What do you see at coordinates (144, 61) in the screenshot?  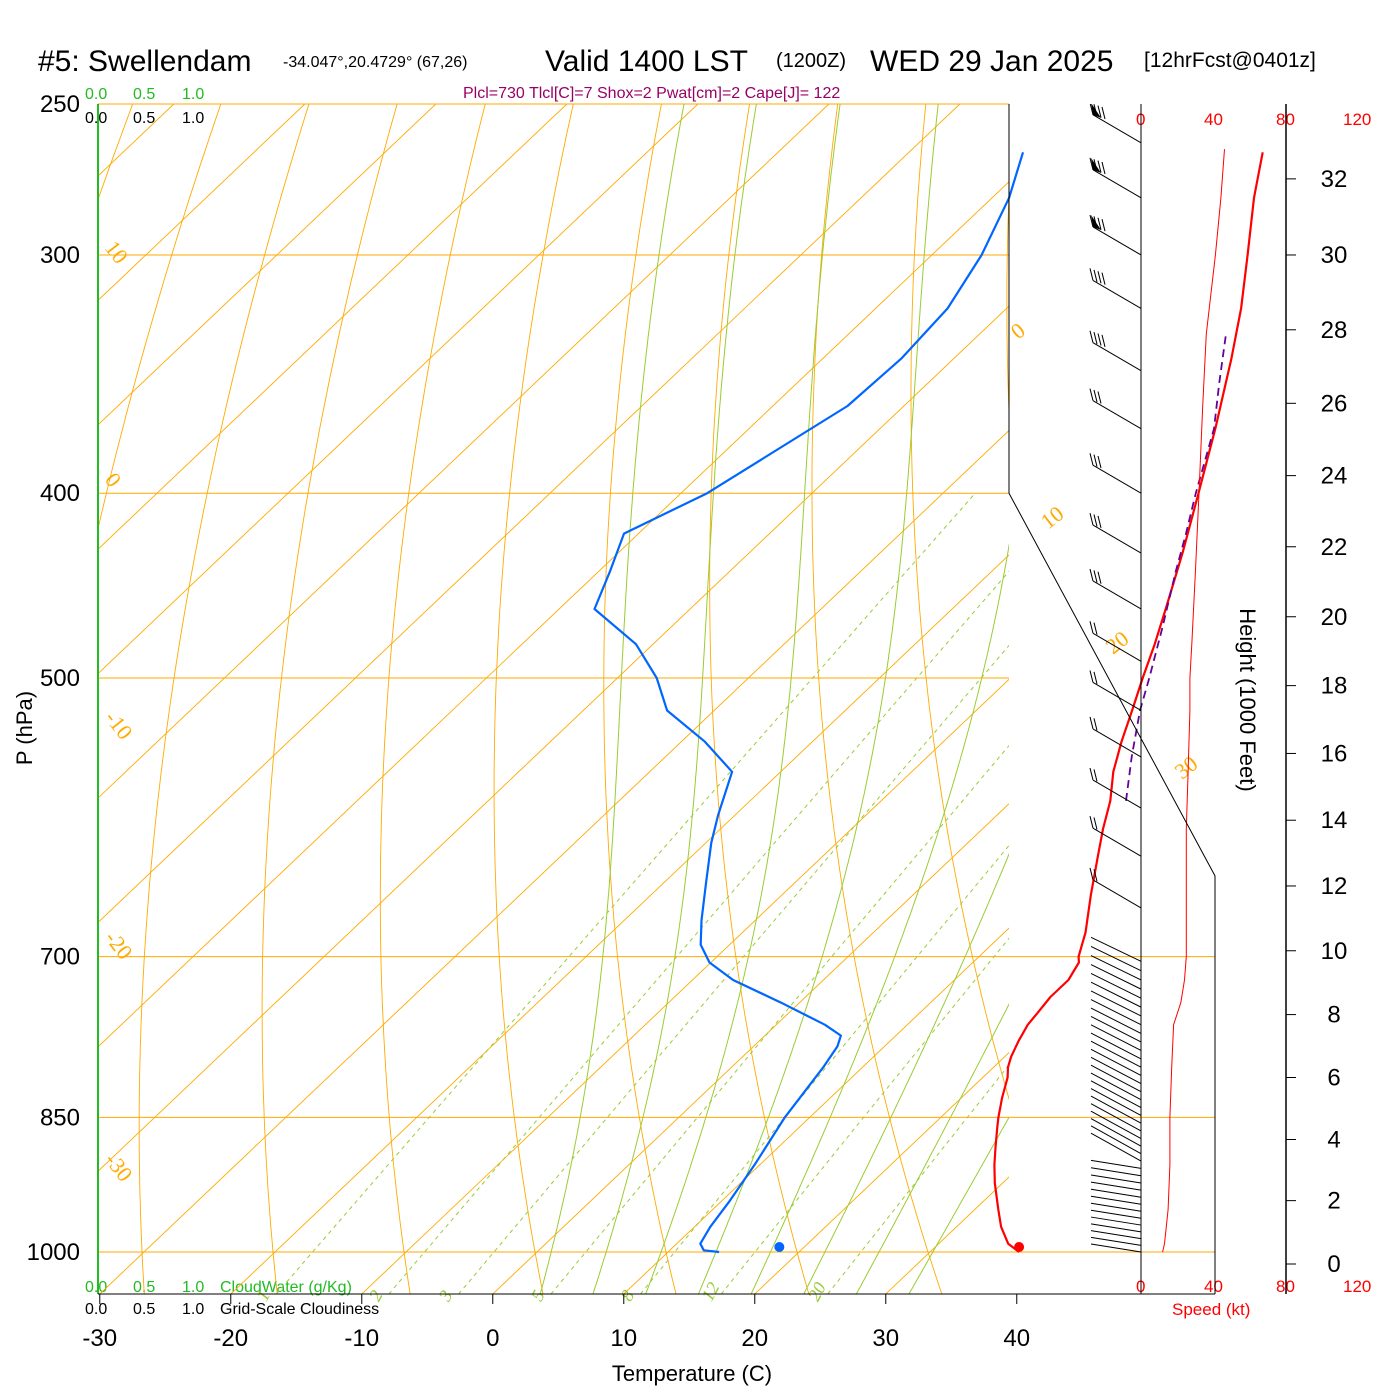 I see `station-title: #5: Swellendam` at bounding box center [144, 61].